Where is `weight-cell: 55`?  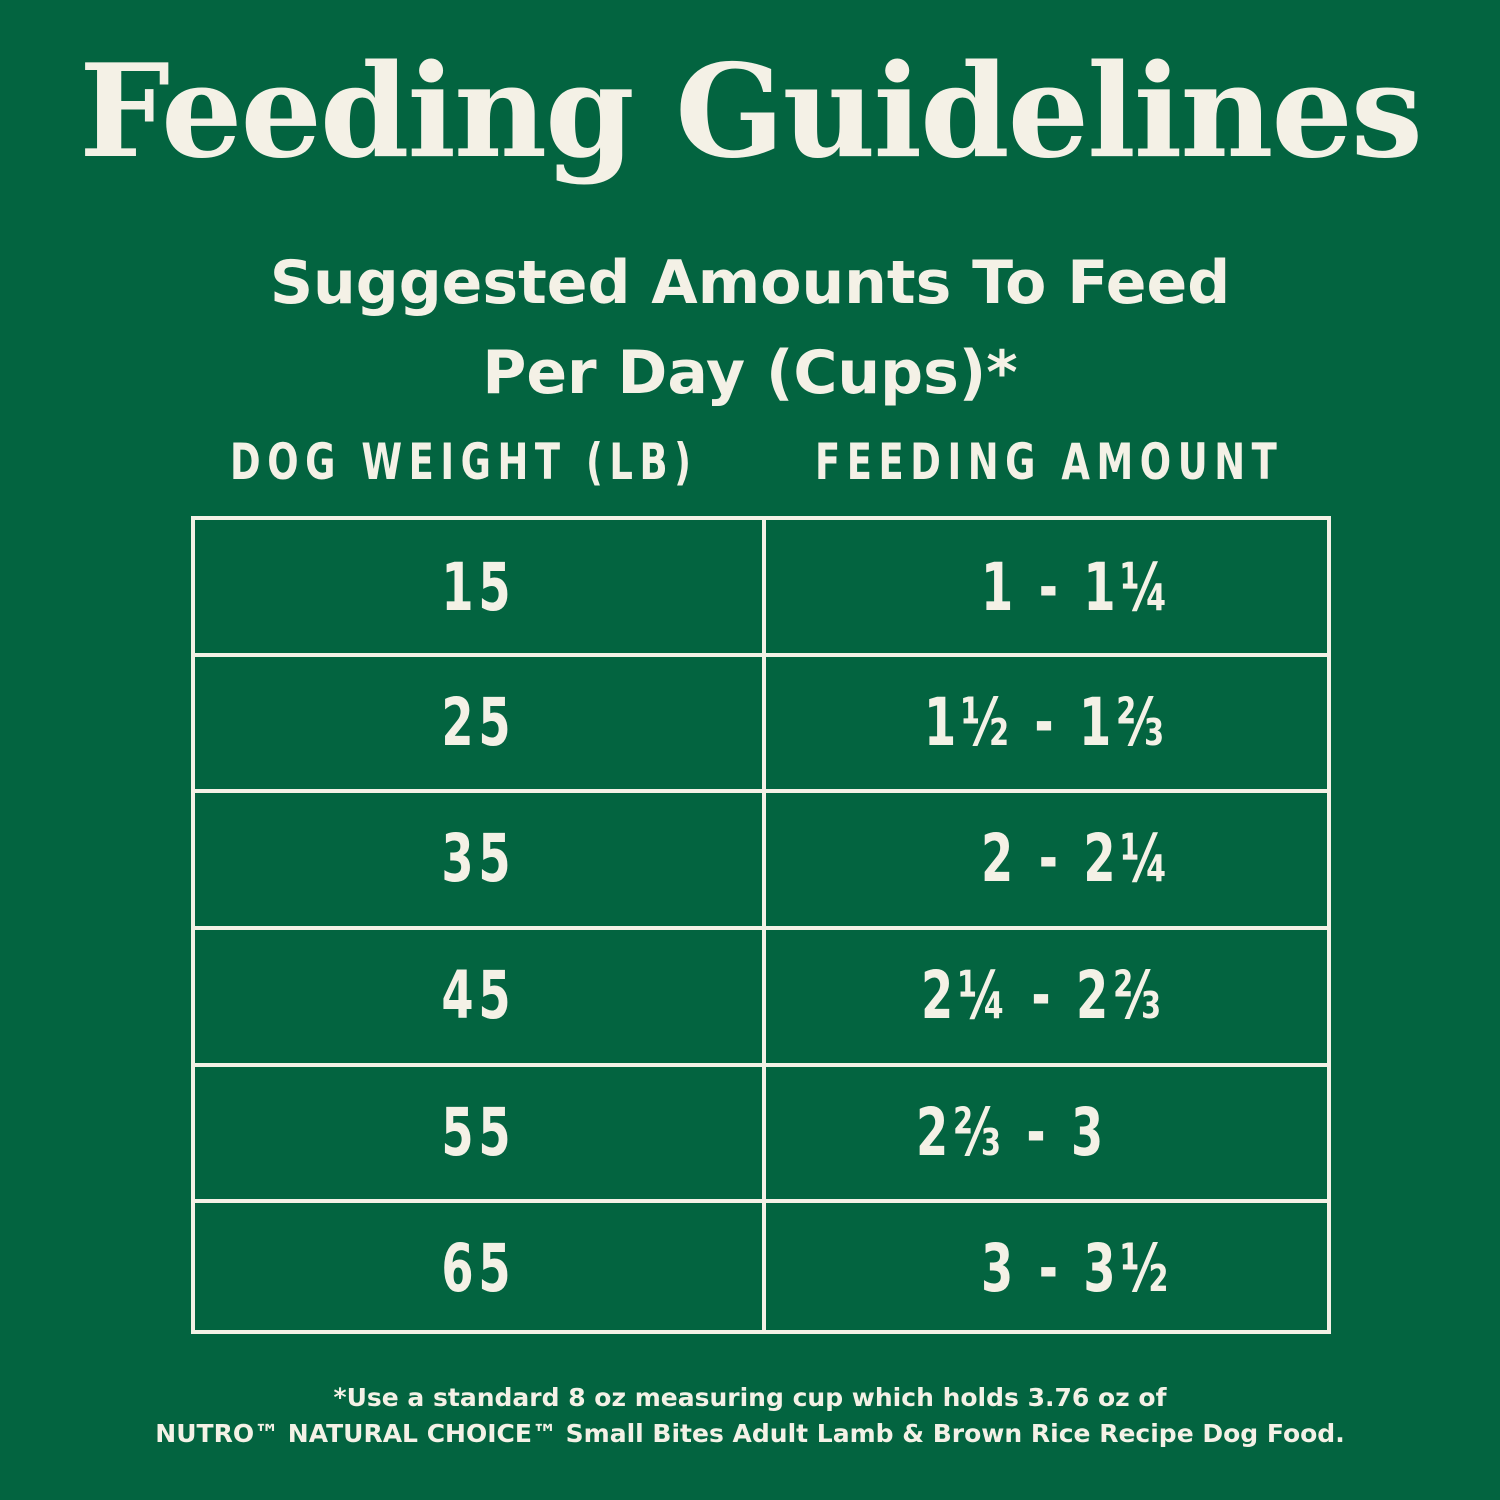 weight-cell: 55 is located at coordinates (478, 1132).